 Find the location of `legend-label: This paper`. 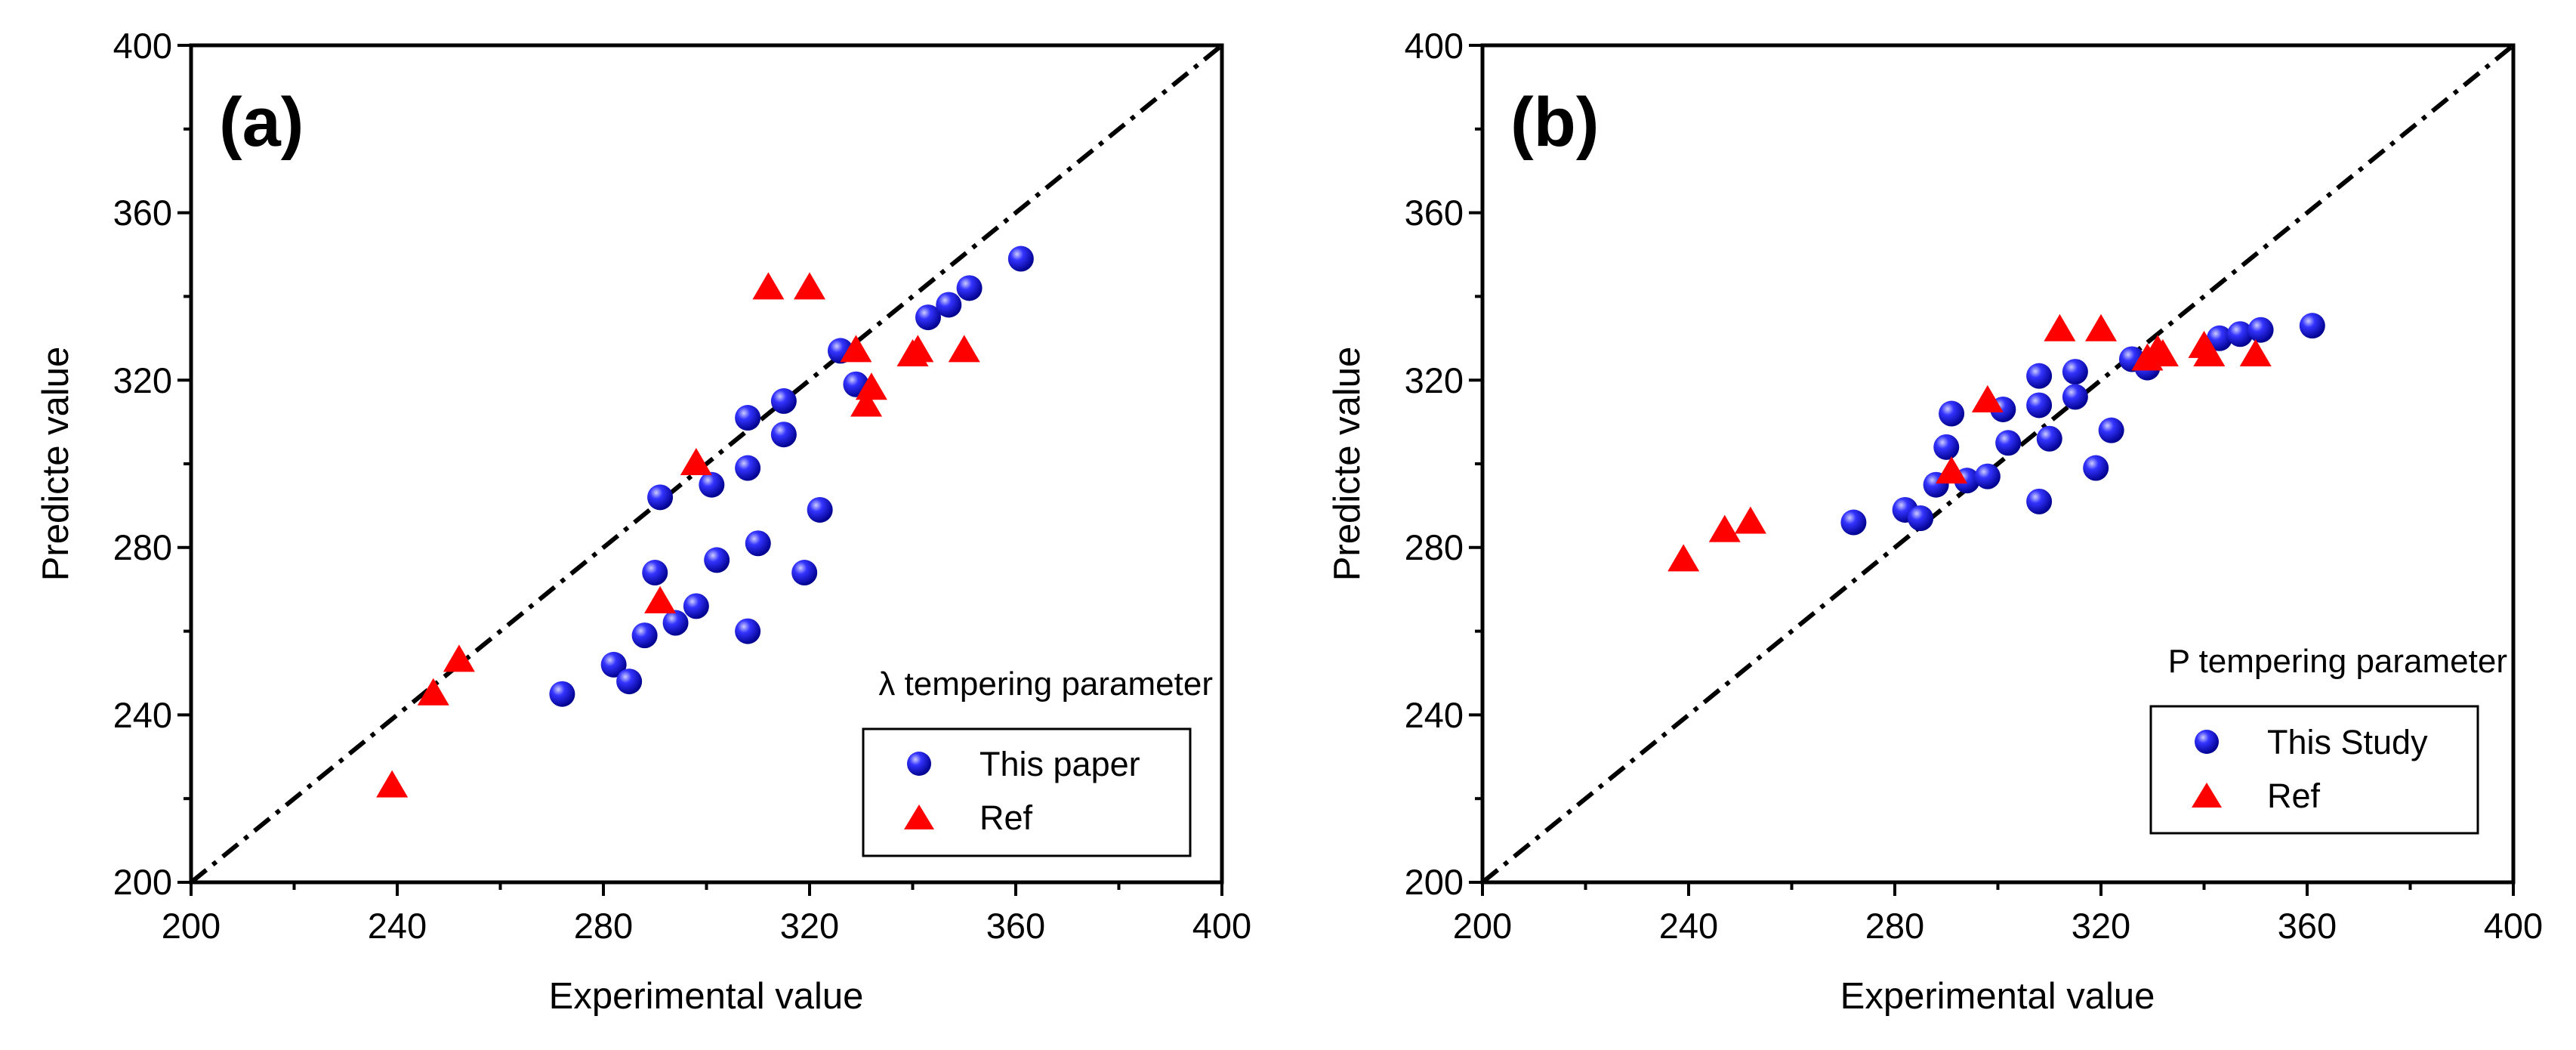

legend-label: This paper is located at coordinates (1059, 764).